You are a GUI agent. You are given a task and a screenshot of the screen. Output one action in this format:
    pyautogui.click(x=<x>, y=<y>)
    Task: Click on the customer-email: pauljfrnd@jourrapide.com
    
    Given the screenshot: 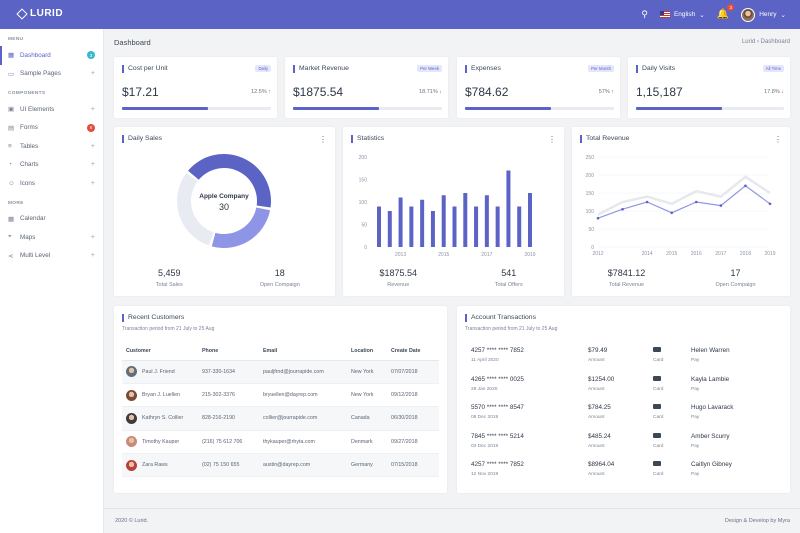 What is the action you would take?
    pyautogui.click(x=307, y=372)
    